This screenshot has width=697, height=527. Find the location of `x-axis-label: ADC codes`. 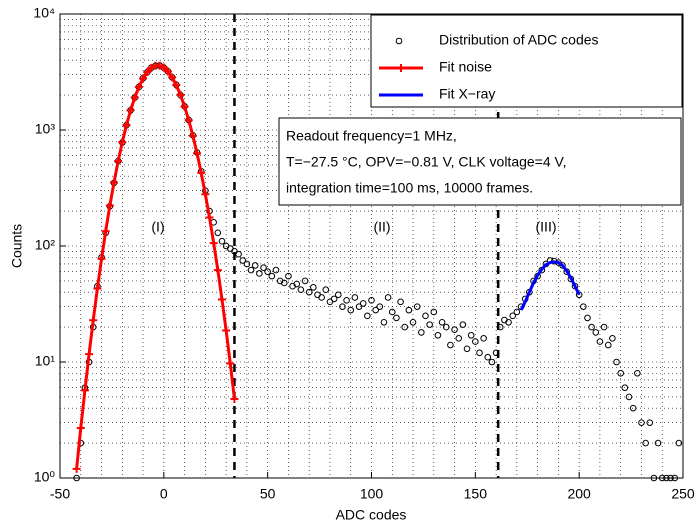

x-axis-label: ADC codes is located at coordinates (371, 515).